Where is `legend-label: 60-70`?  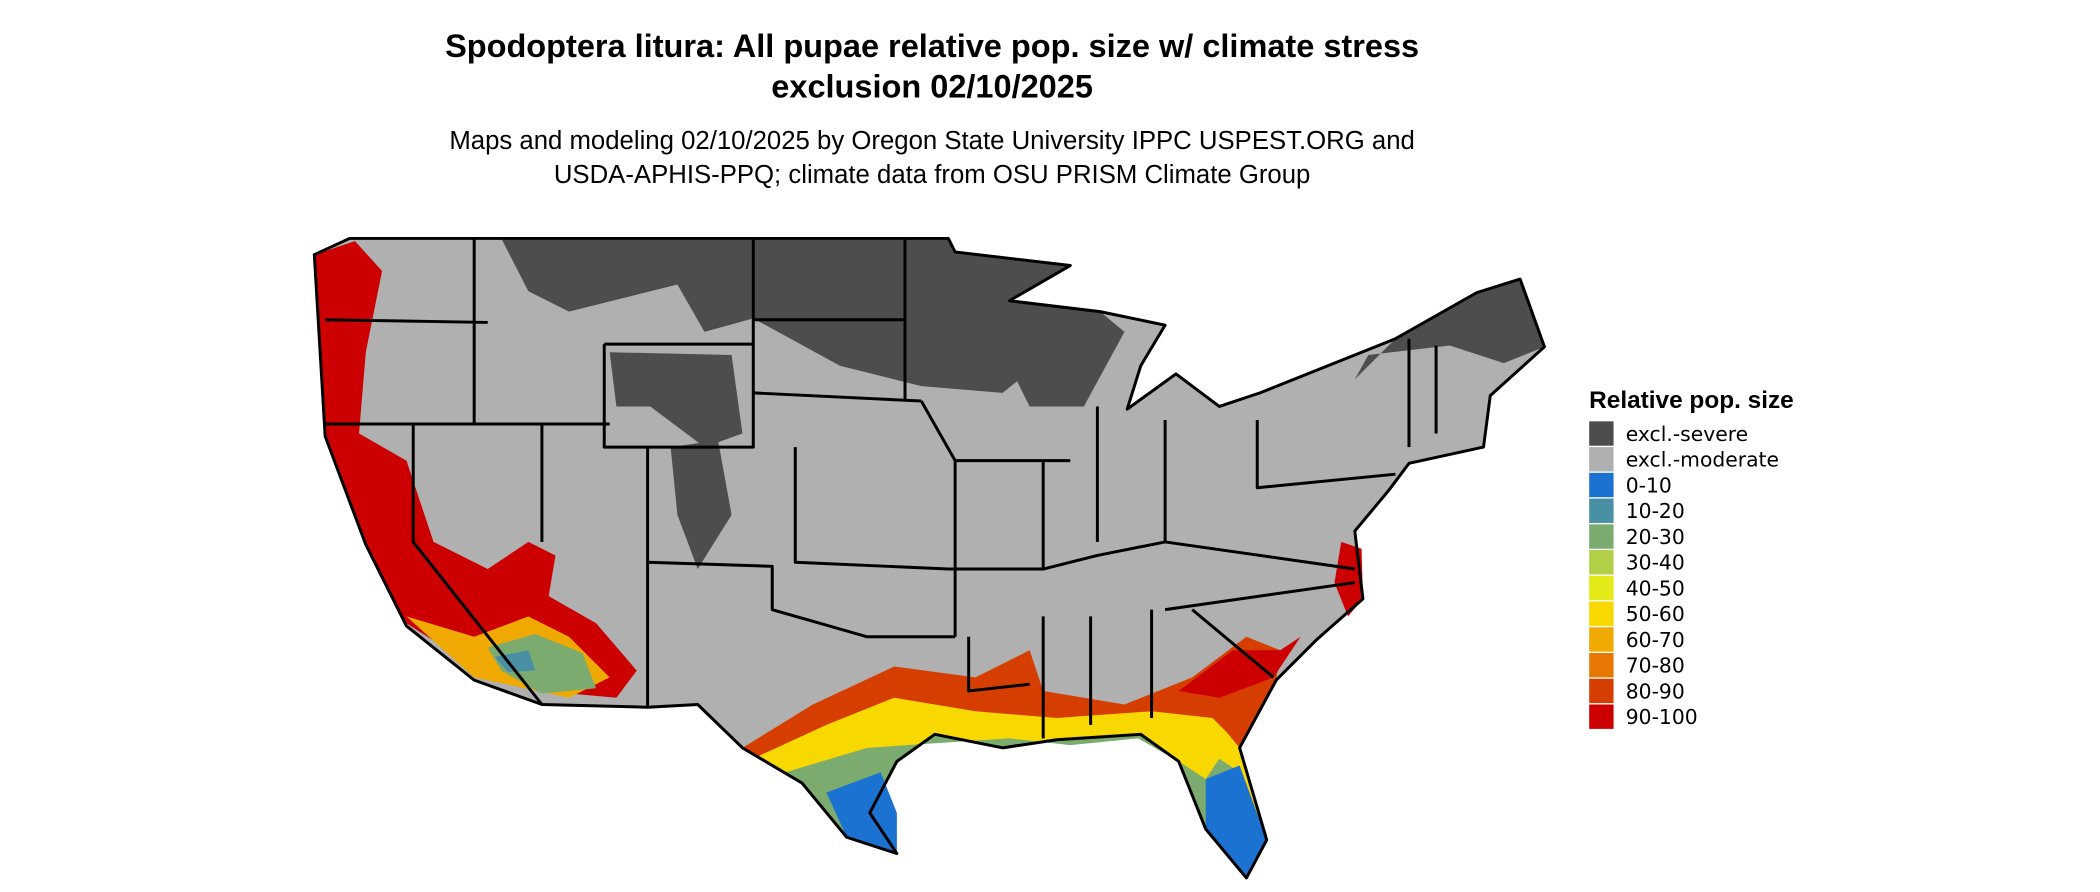 legend-label: 60-70 is located at coordinates (1655, 640).